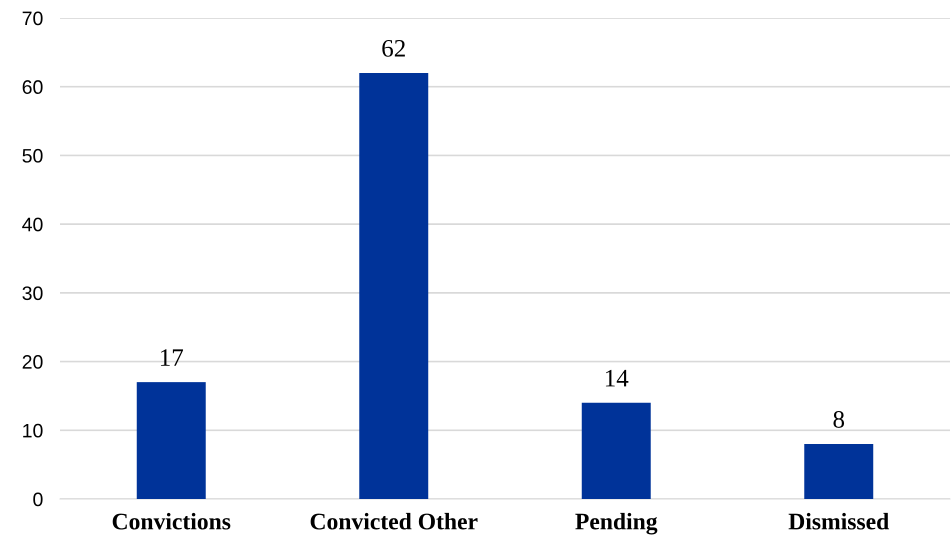 This screenshot has height=550, width=952. I want to click on x-tick-label: Dismissed, so click(838, 521).